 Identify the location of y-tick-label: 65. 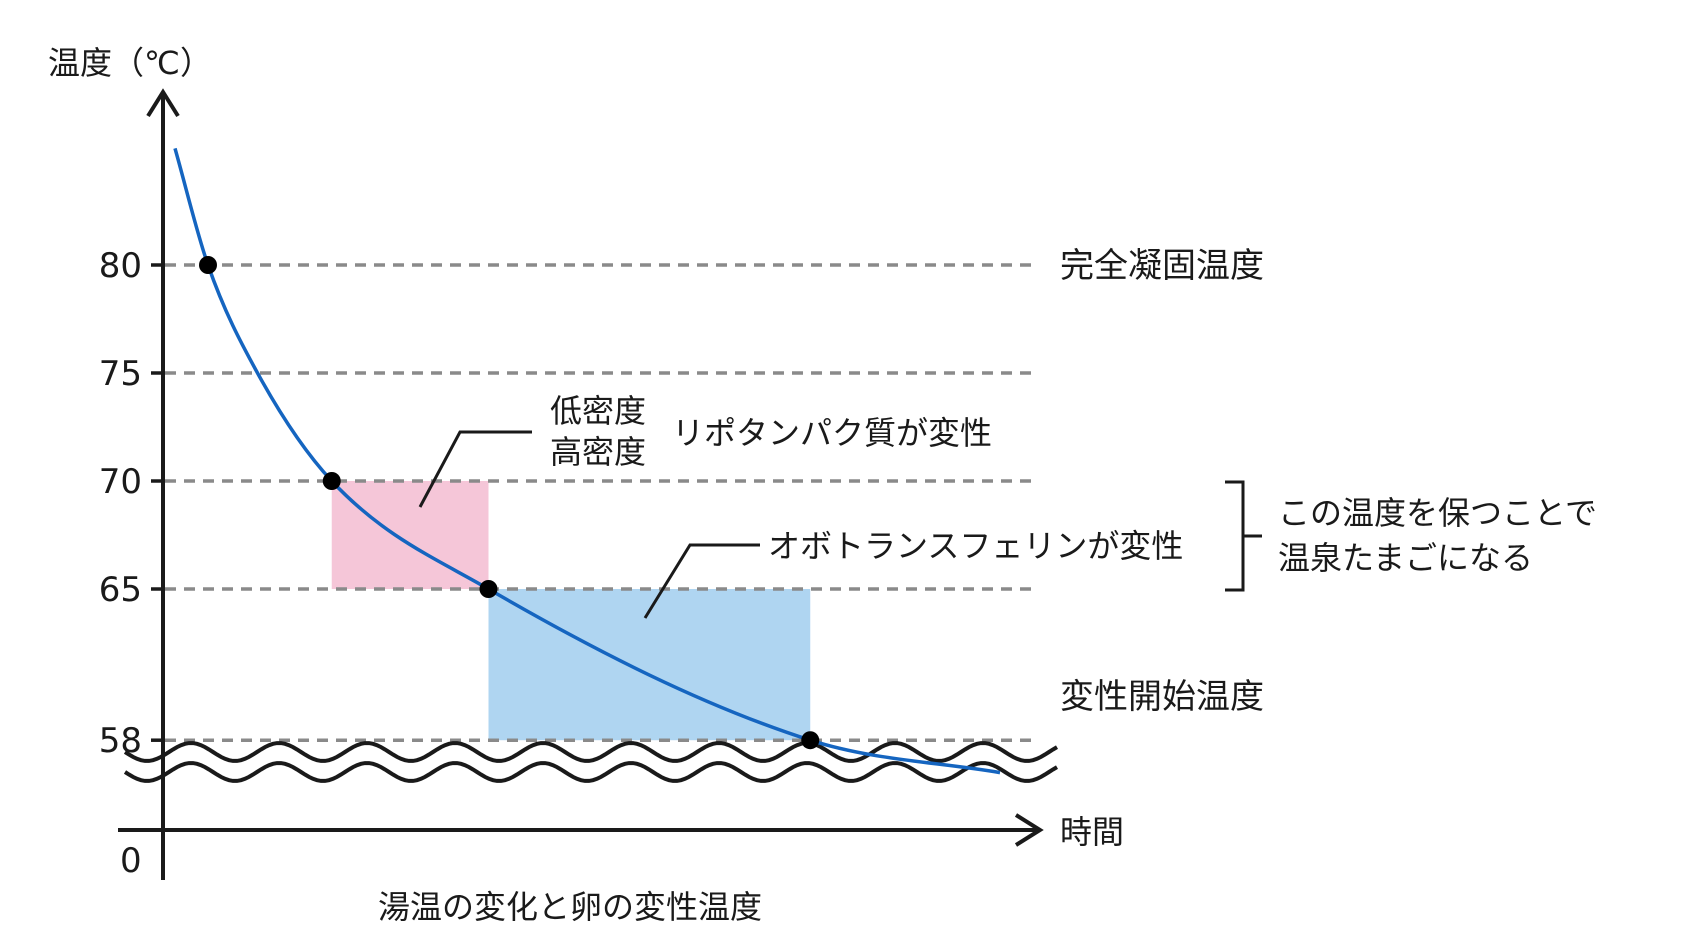
(120, 590).